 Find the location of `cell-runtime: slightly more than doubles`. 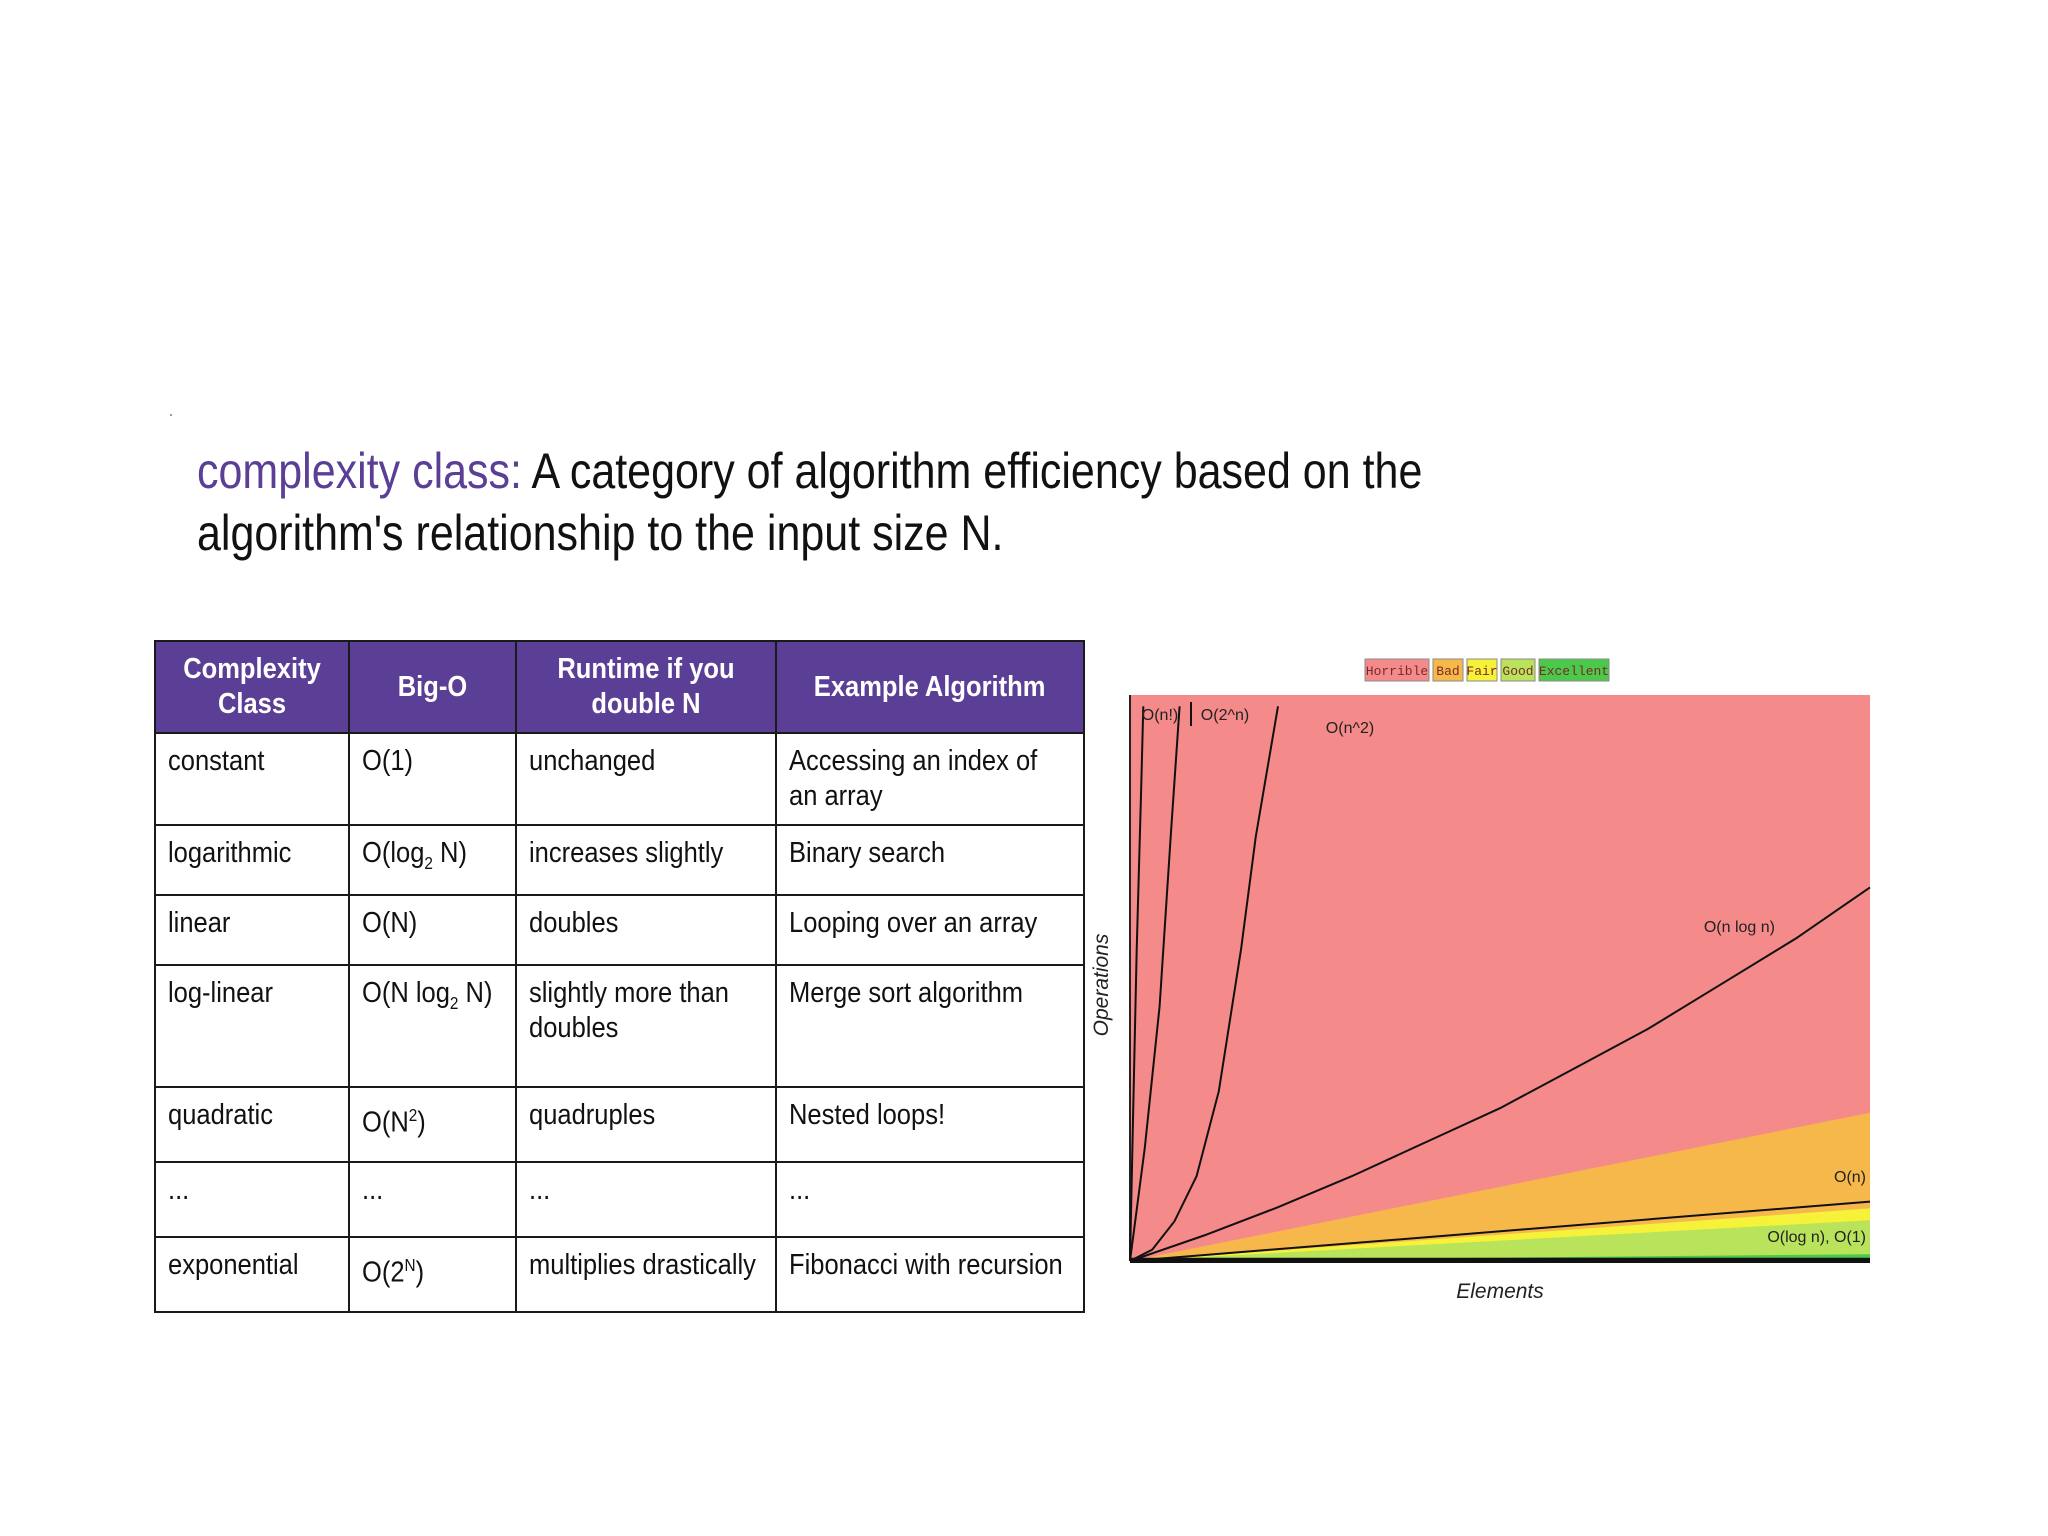

cell-runtime: slightly more than doubles is located at coordinates (646, 1026).